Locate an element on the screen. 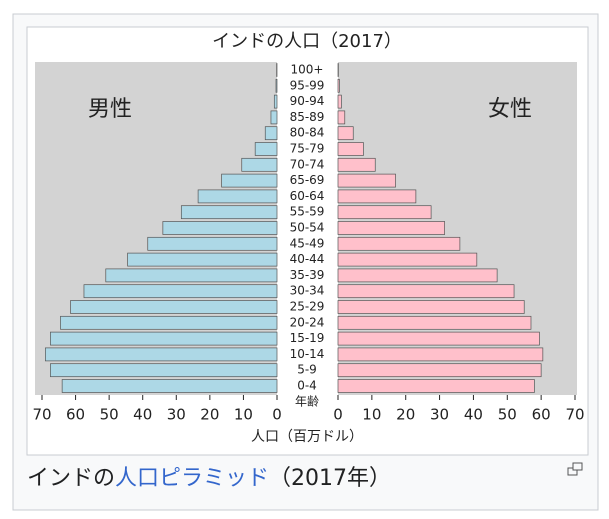 The width and height of the screenshot is (609, 519). age-label: 65-69 is located at coordinates (307, 180).